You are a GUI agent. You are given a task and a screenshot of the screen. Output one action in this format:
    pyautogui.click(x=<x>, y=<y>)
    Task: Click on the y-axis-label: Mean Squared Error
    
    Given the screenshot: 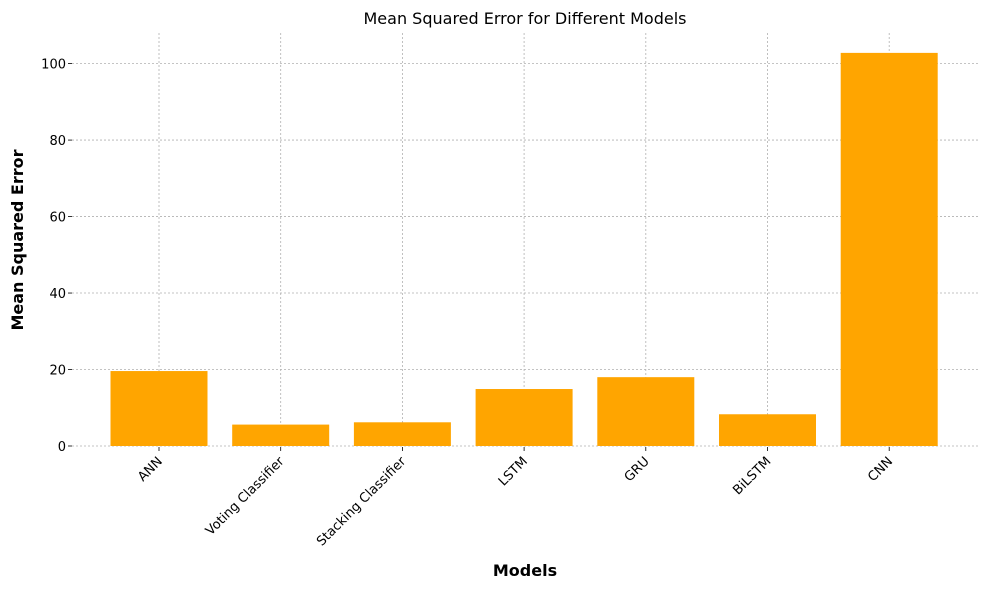 What is the action you would take?
    pyautogui.click(x=17, y=239)
    